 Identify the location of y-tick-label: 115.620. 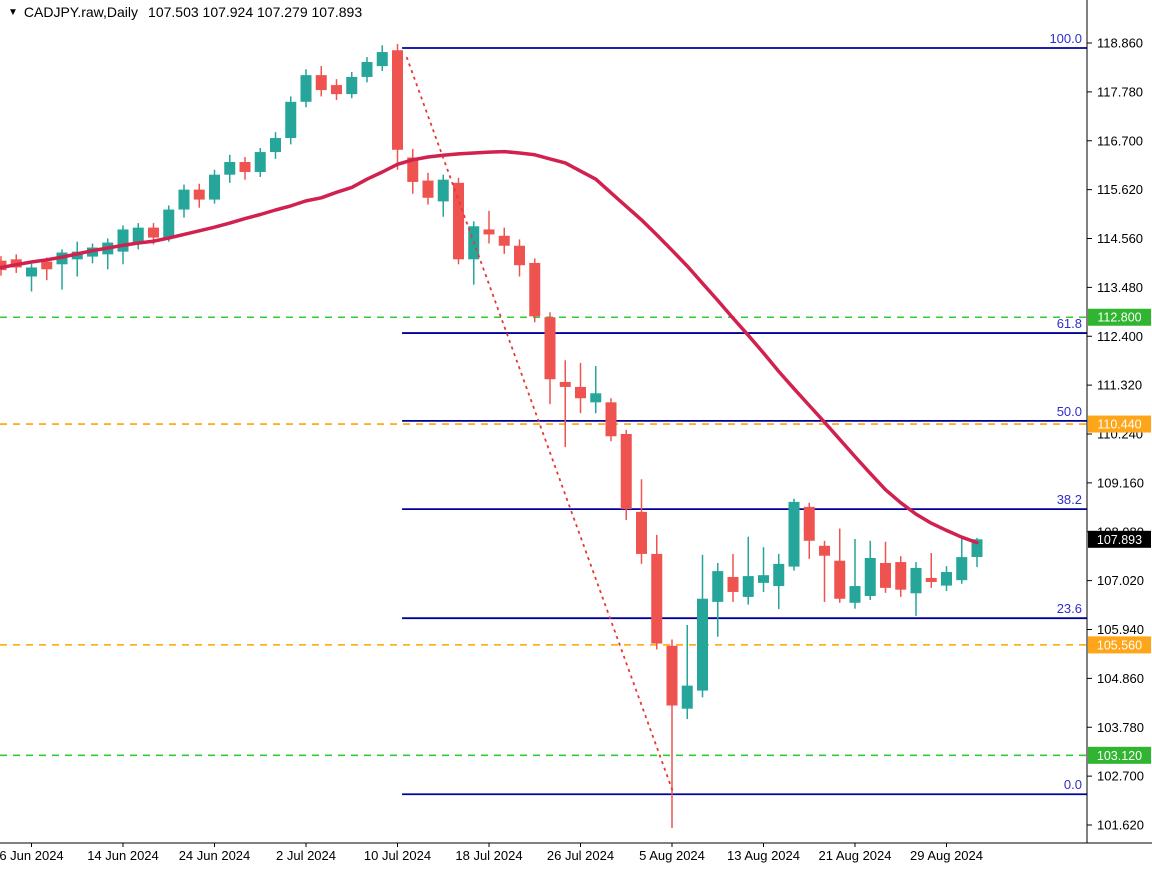
(1120, 189).